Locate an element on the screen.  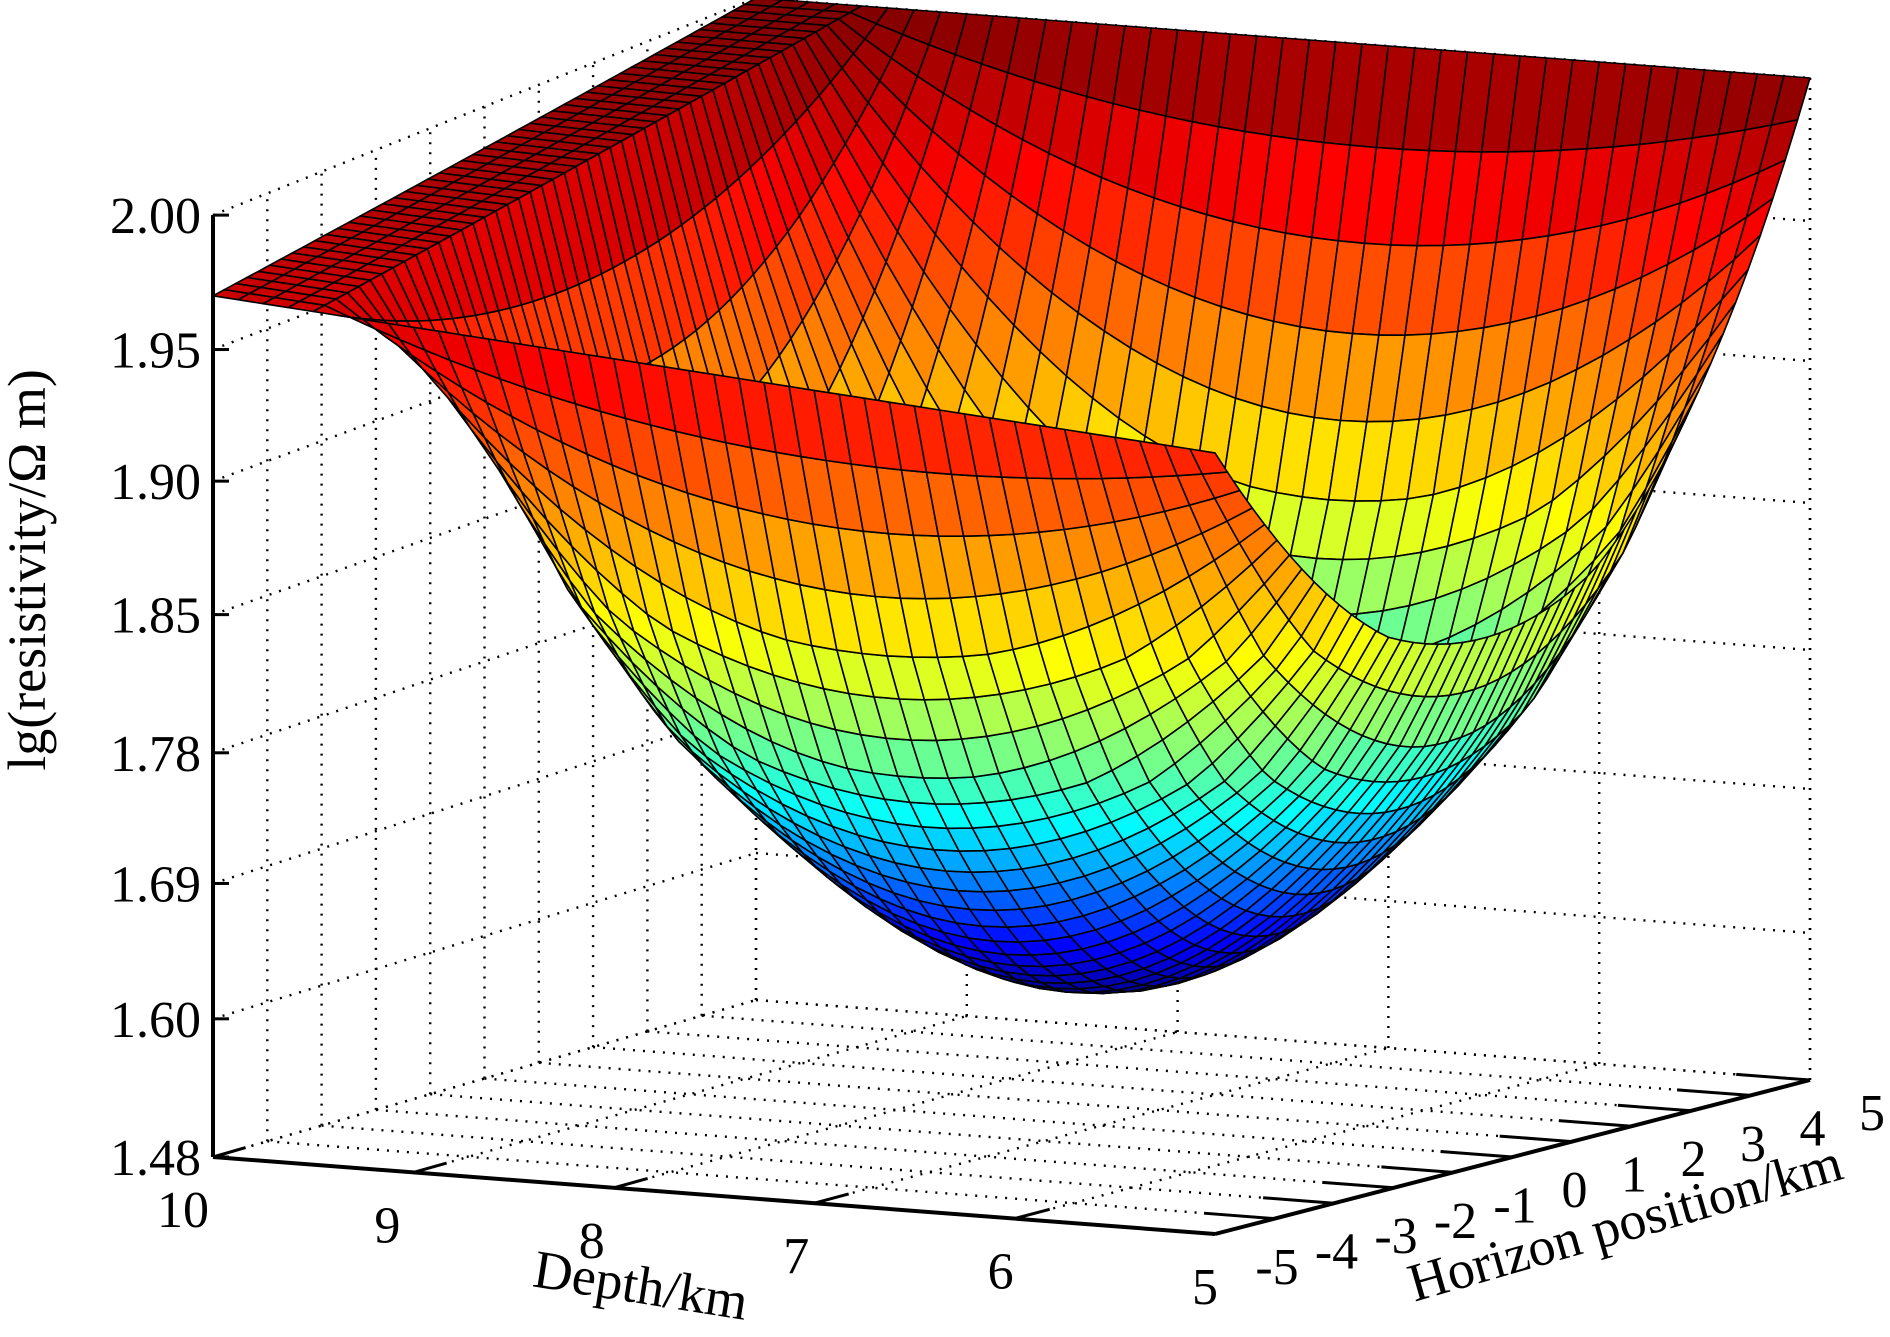
y-tick-label: -4 is located at coordinates (1336, 1252).